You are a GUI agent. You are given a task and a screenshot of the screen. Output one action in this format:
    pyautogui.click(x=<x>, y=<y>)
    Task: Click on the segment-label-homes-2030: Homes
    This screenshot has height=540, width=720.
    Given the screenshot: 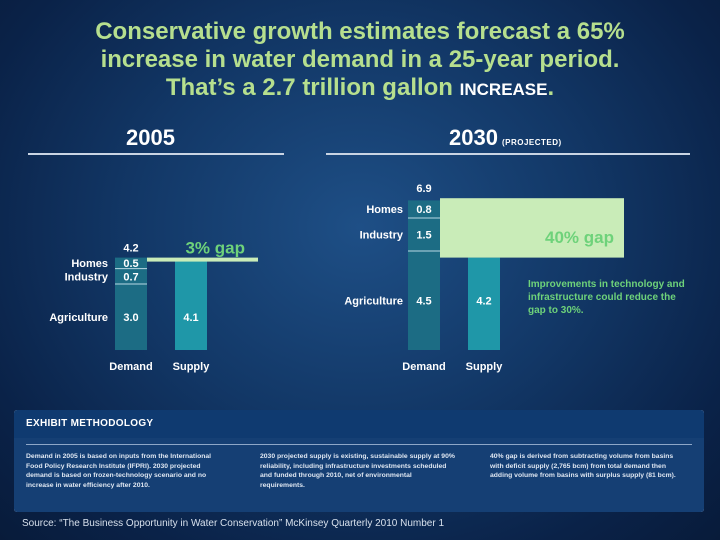 What is the action you would take?
    pyautogui.click(x=384, y=210)
    